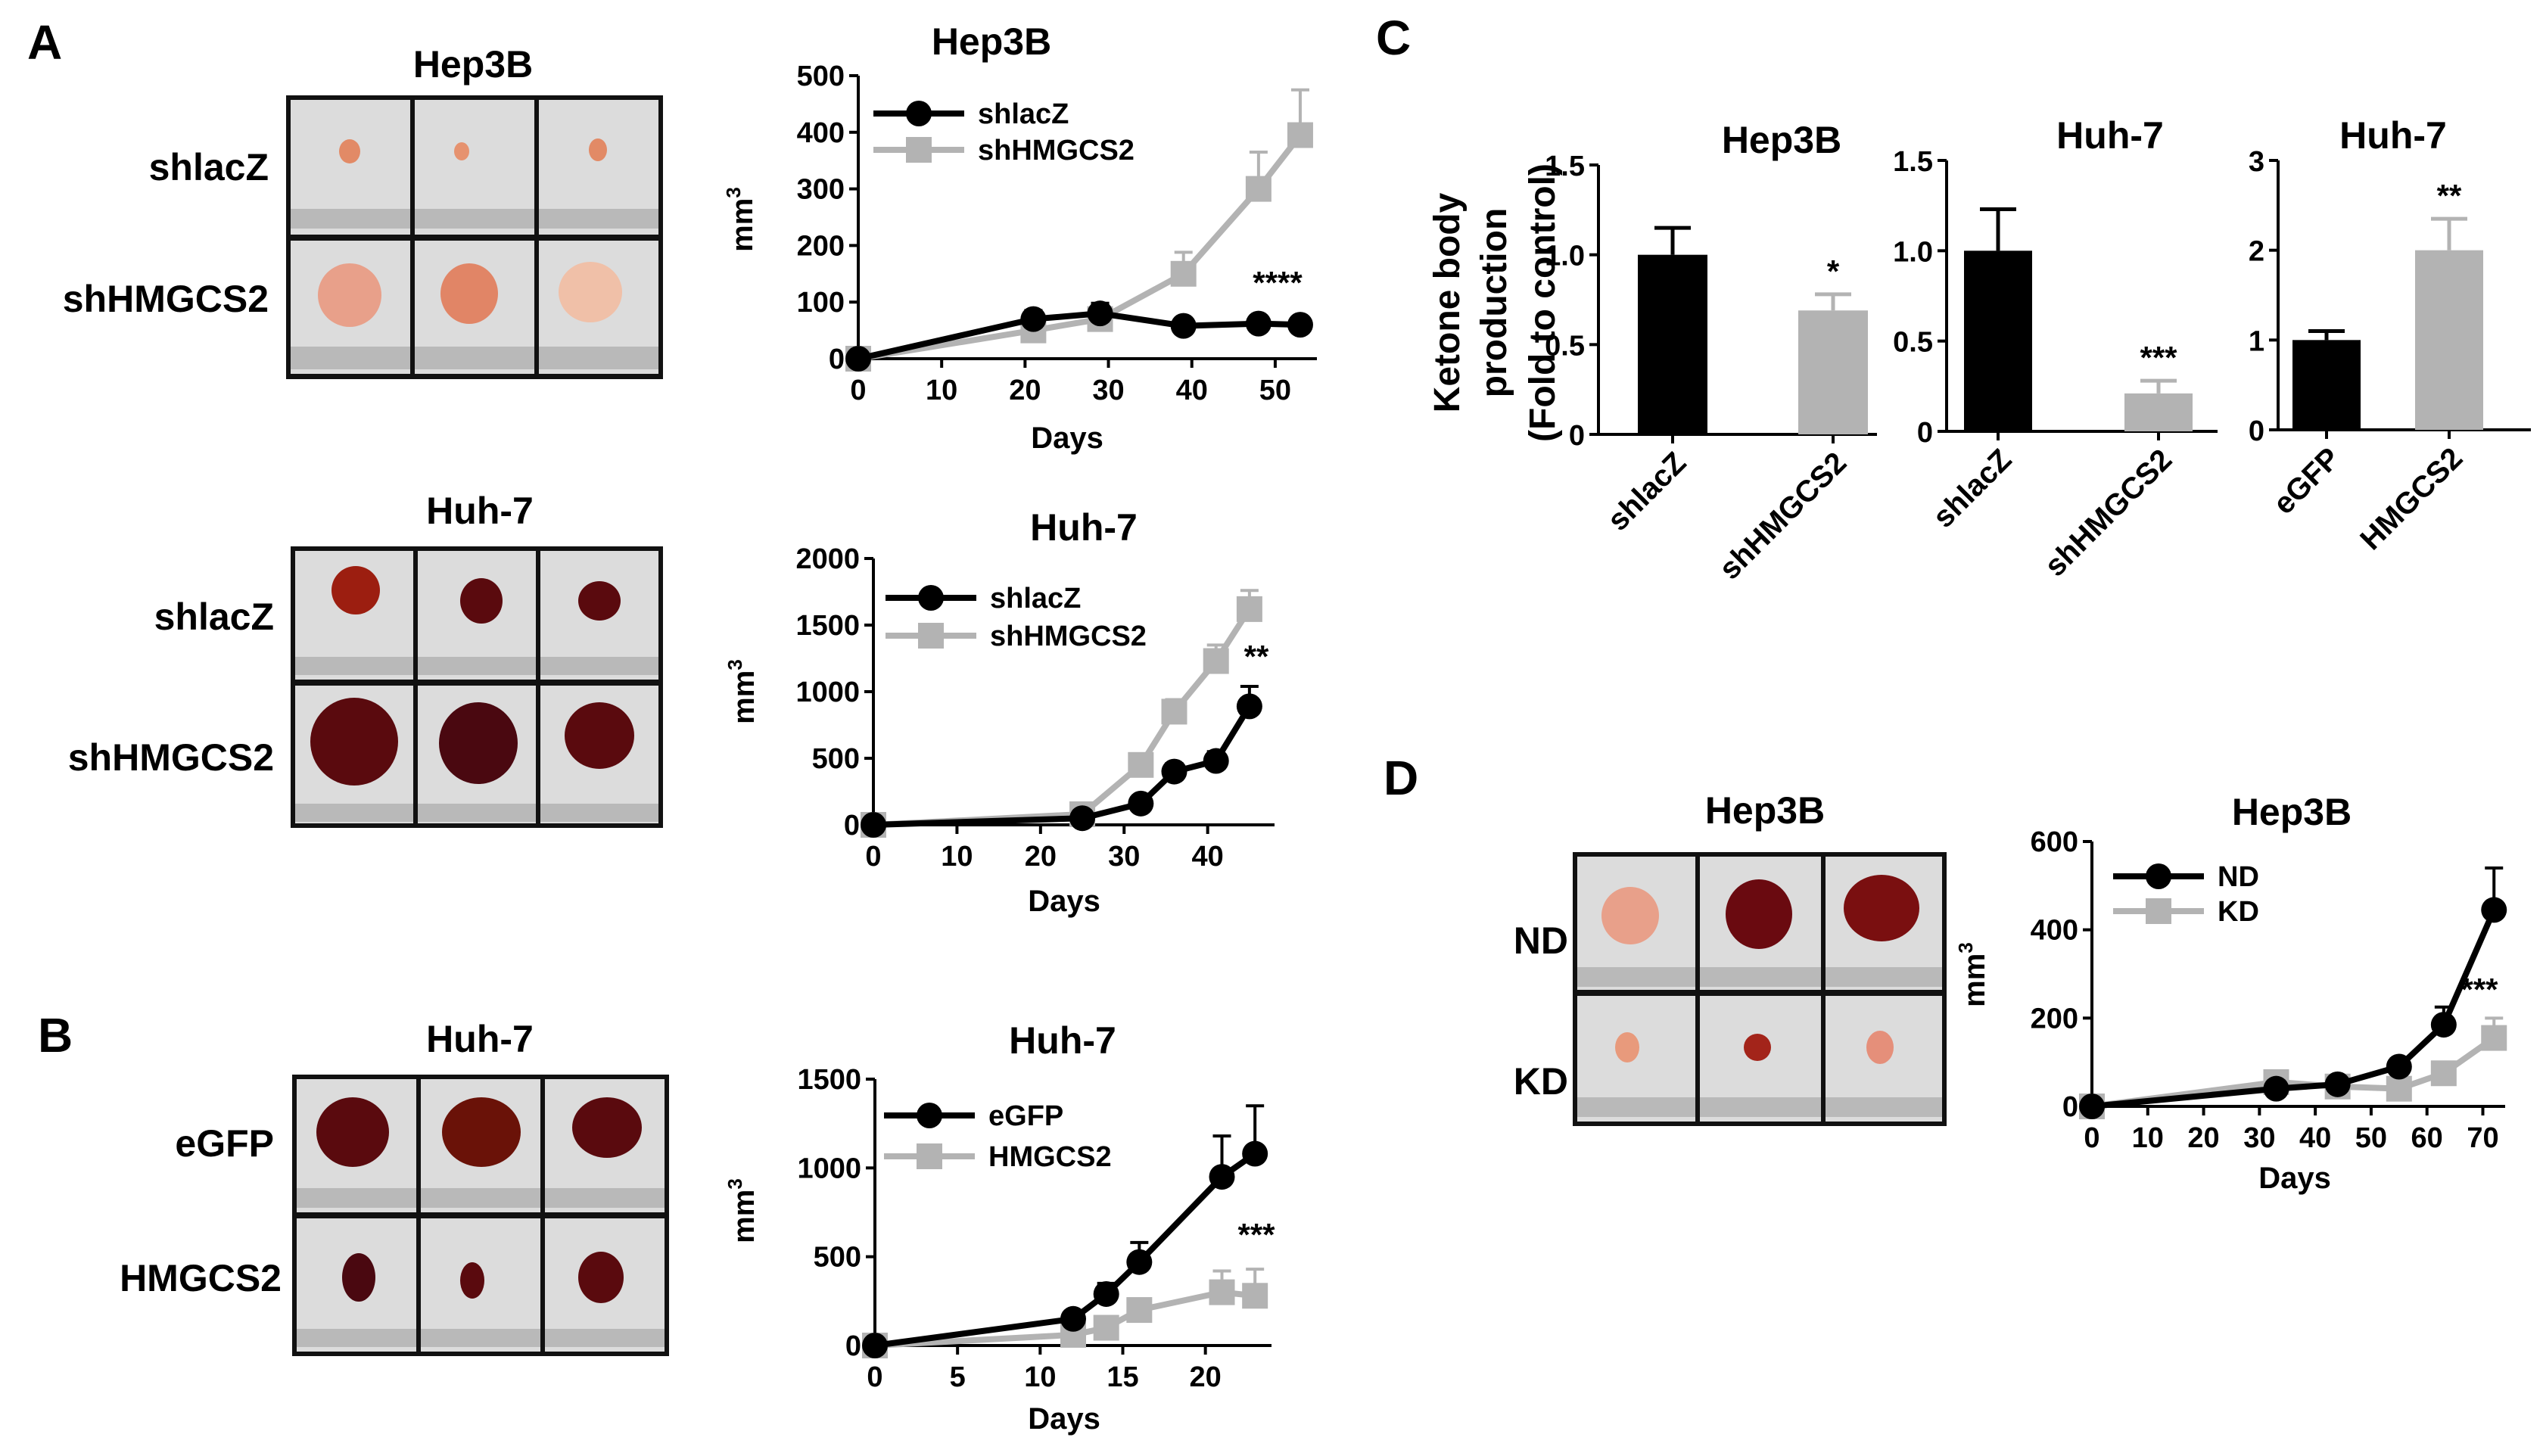 The width and height of the screenshot is (2543, 1456). What do you see at coordinates (2256, 341) in the screenshot?
I see `y-tick-label: 1` at bounding box center [2256, 341].